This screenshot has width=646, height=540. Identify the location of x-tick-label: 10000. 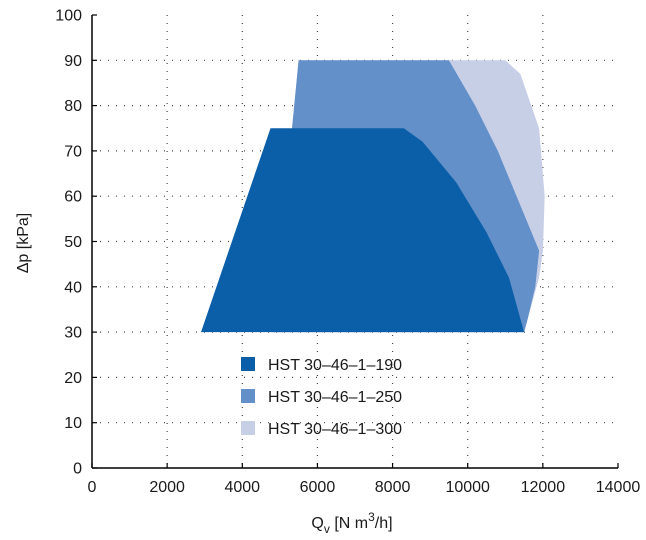
(467, 487).